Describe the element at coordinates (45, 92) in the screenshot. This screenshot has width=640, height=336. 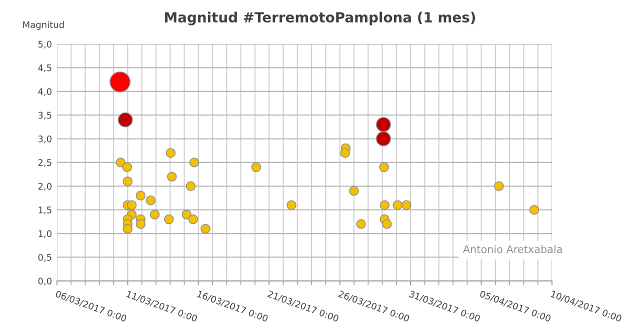
I see `y-tick-label: 4,0` at that location.